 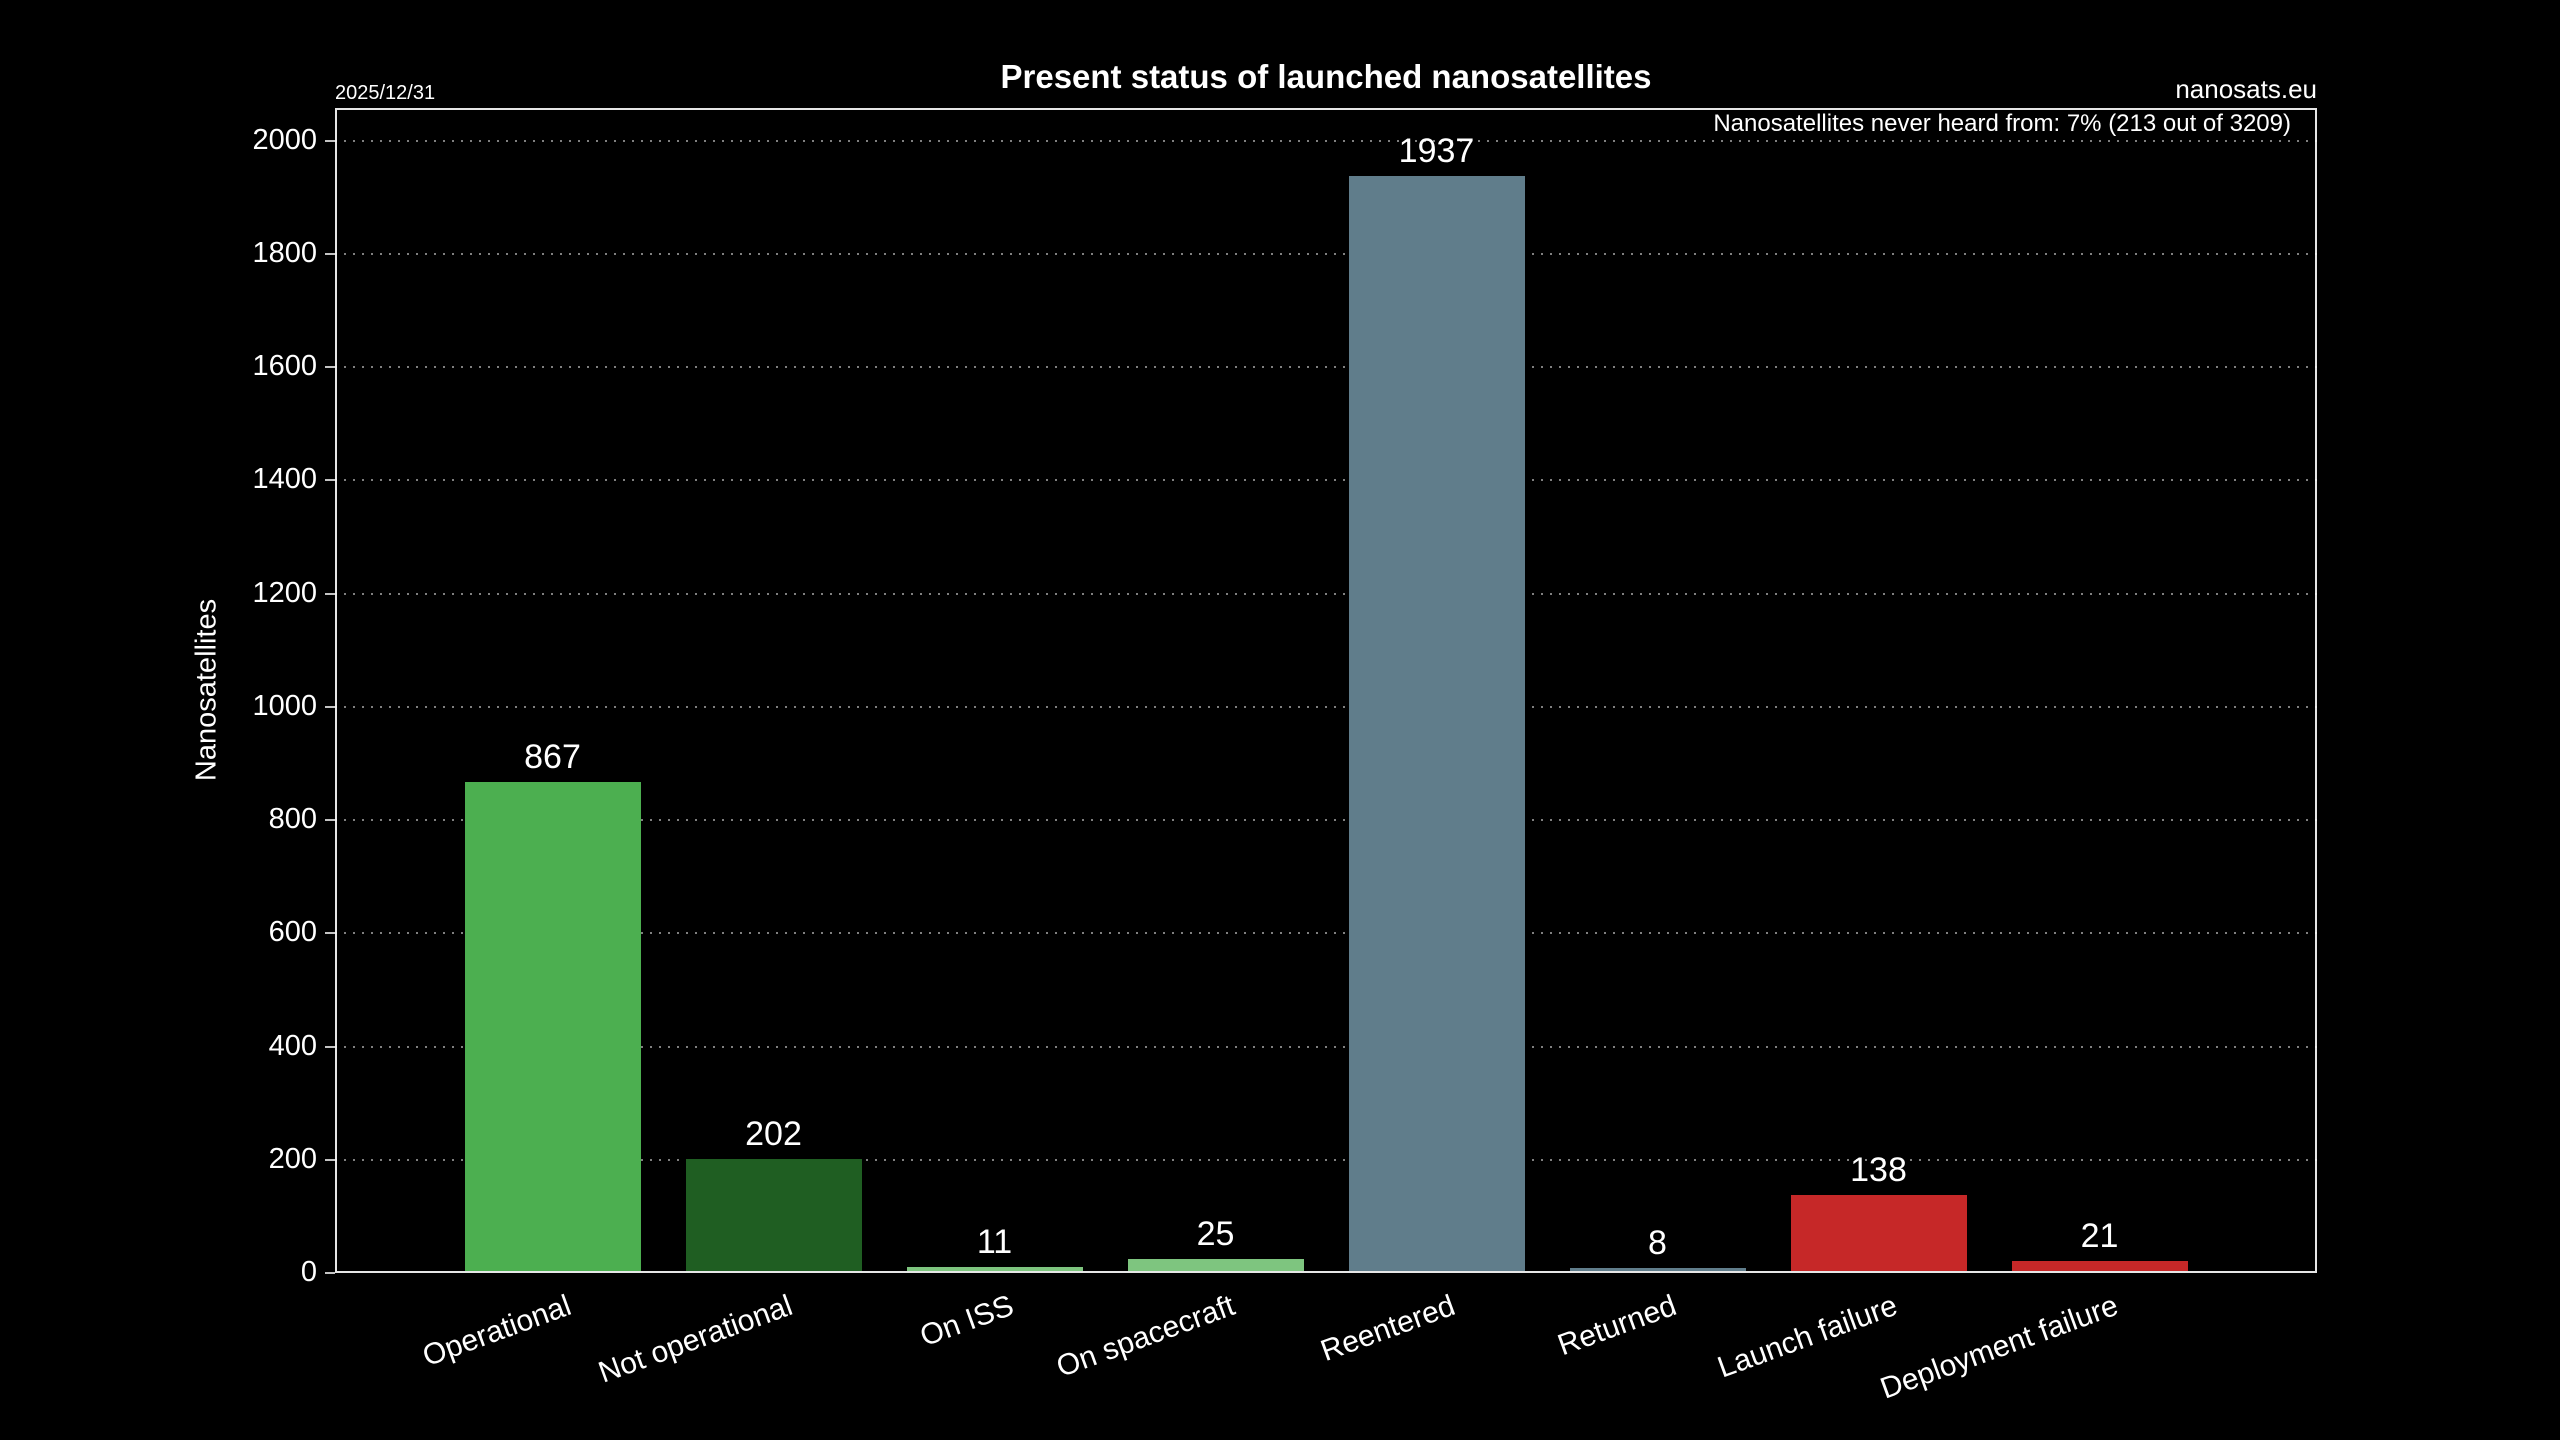 What do you see at coordinates (994, 1268) in the screenshot?
I see `bar-on-iss` at bounding box center [994, 1268].